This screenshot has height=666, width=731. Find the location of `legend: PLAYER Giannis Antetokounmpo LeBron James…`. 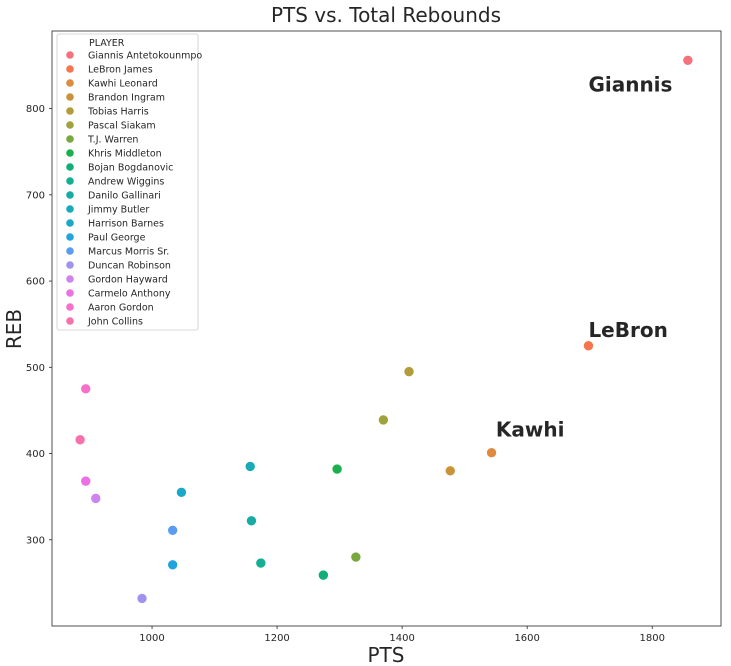

legend: PLAYER Giannis Antetokounmpo LeBron James… is located at coordinates (129, 182).